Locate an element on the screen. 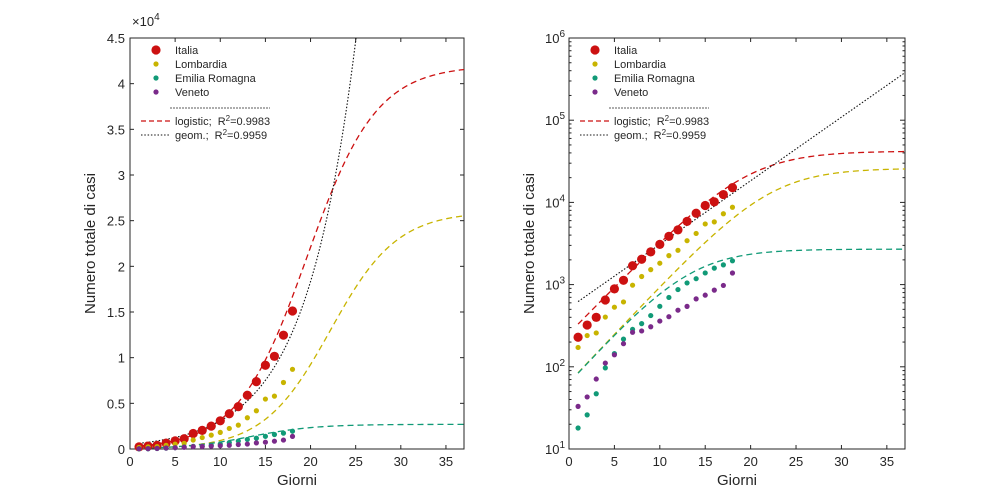  logistic-fit-curve-emilia-romagna is located at coordinates (741, 311).